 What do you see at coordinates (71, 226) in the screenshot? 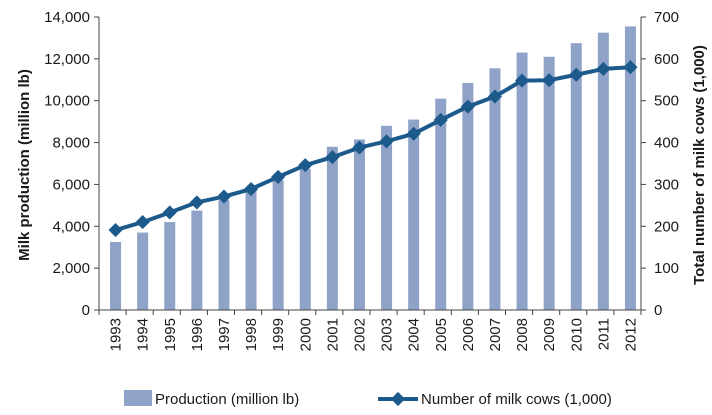
I see `y-tick-label-left: 4,000` at bounding box center [71, 226].